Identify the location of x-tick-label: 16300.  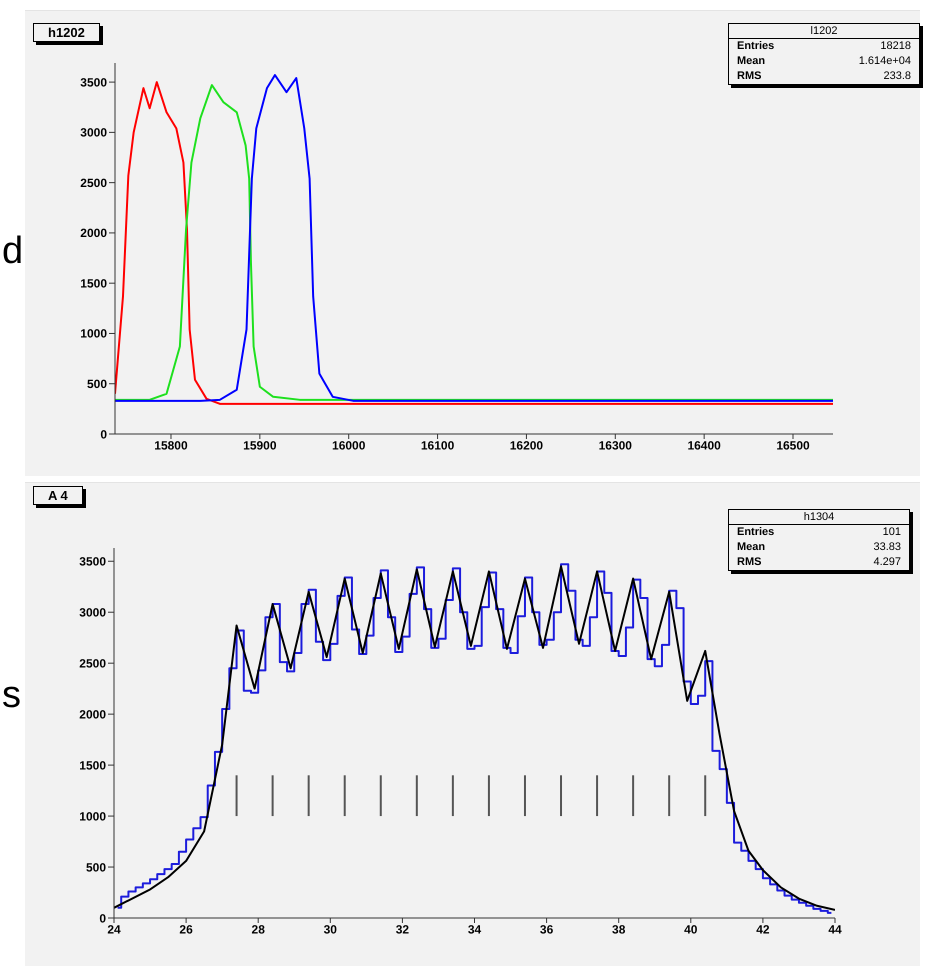
(615, 445).